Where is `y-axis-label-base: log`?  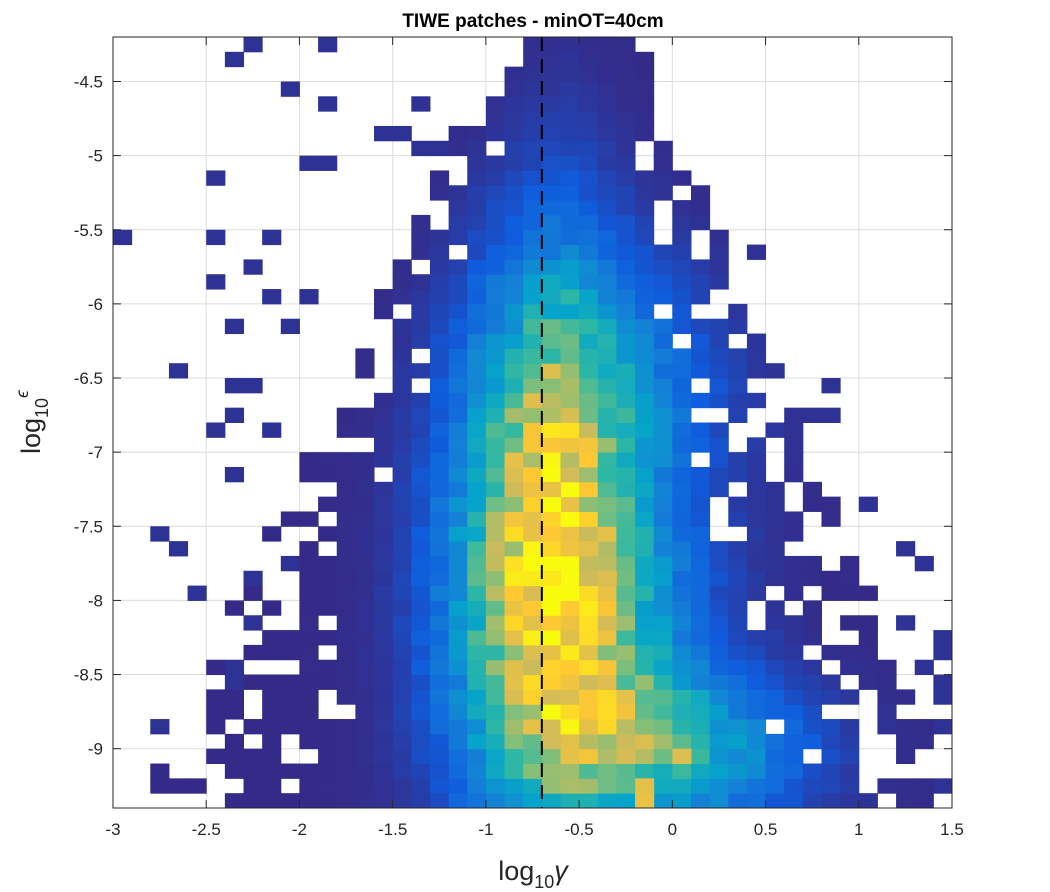 y-axis-label-base: log is located at coordinates (31, 436).